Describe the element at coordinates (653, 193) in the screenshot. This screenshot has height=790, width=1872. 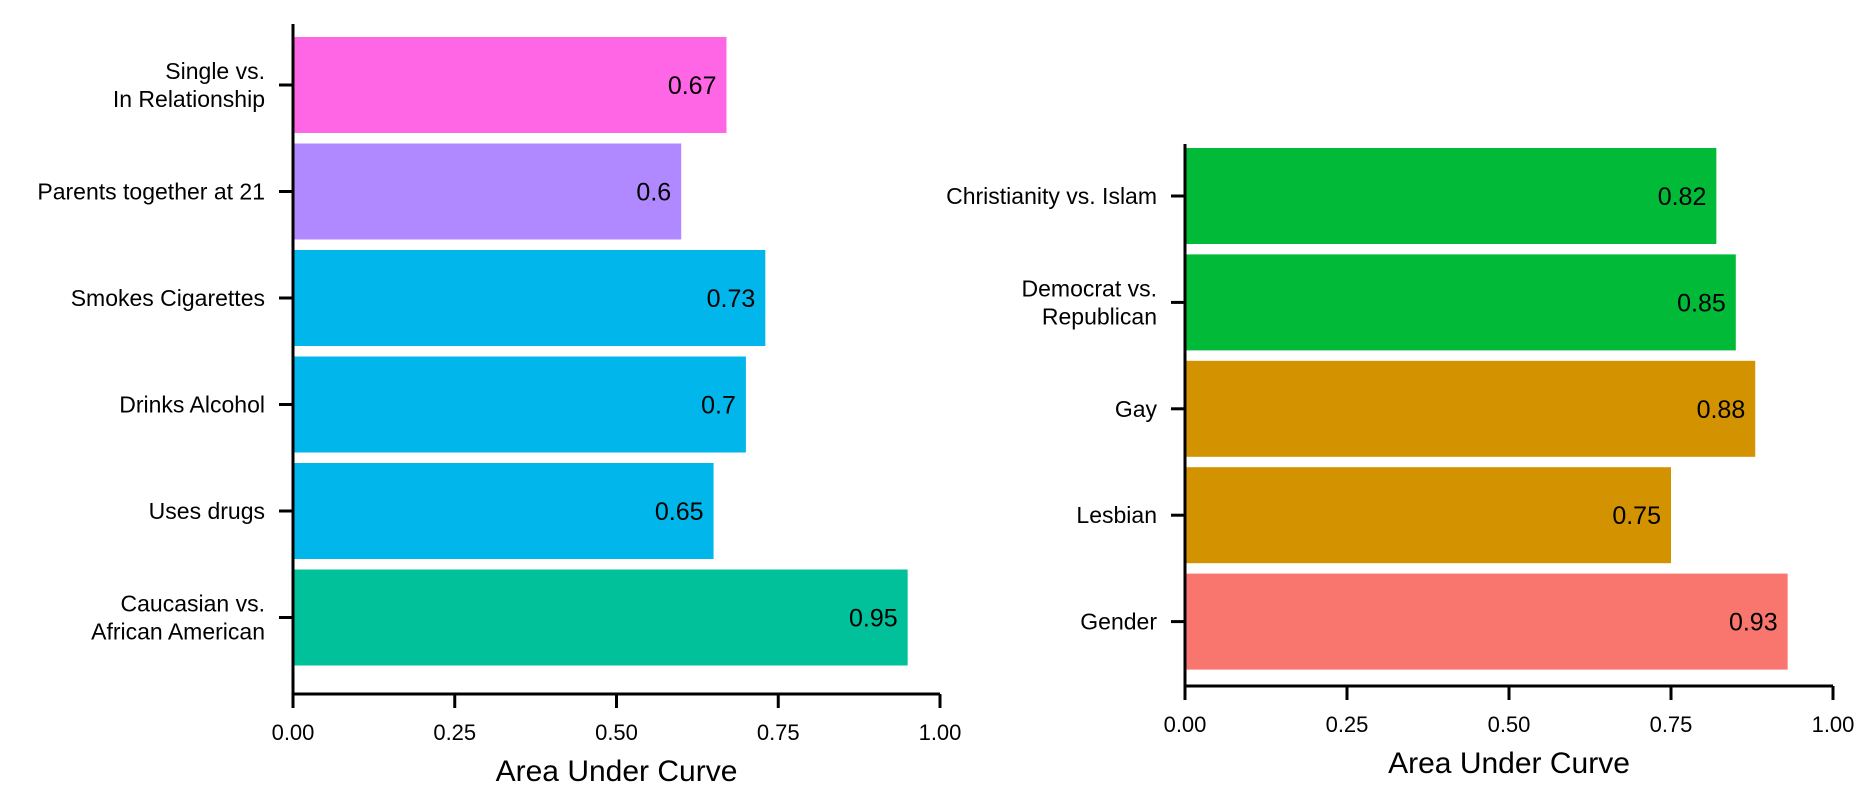
I see `bar-value-label: 0.6` at that location.